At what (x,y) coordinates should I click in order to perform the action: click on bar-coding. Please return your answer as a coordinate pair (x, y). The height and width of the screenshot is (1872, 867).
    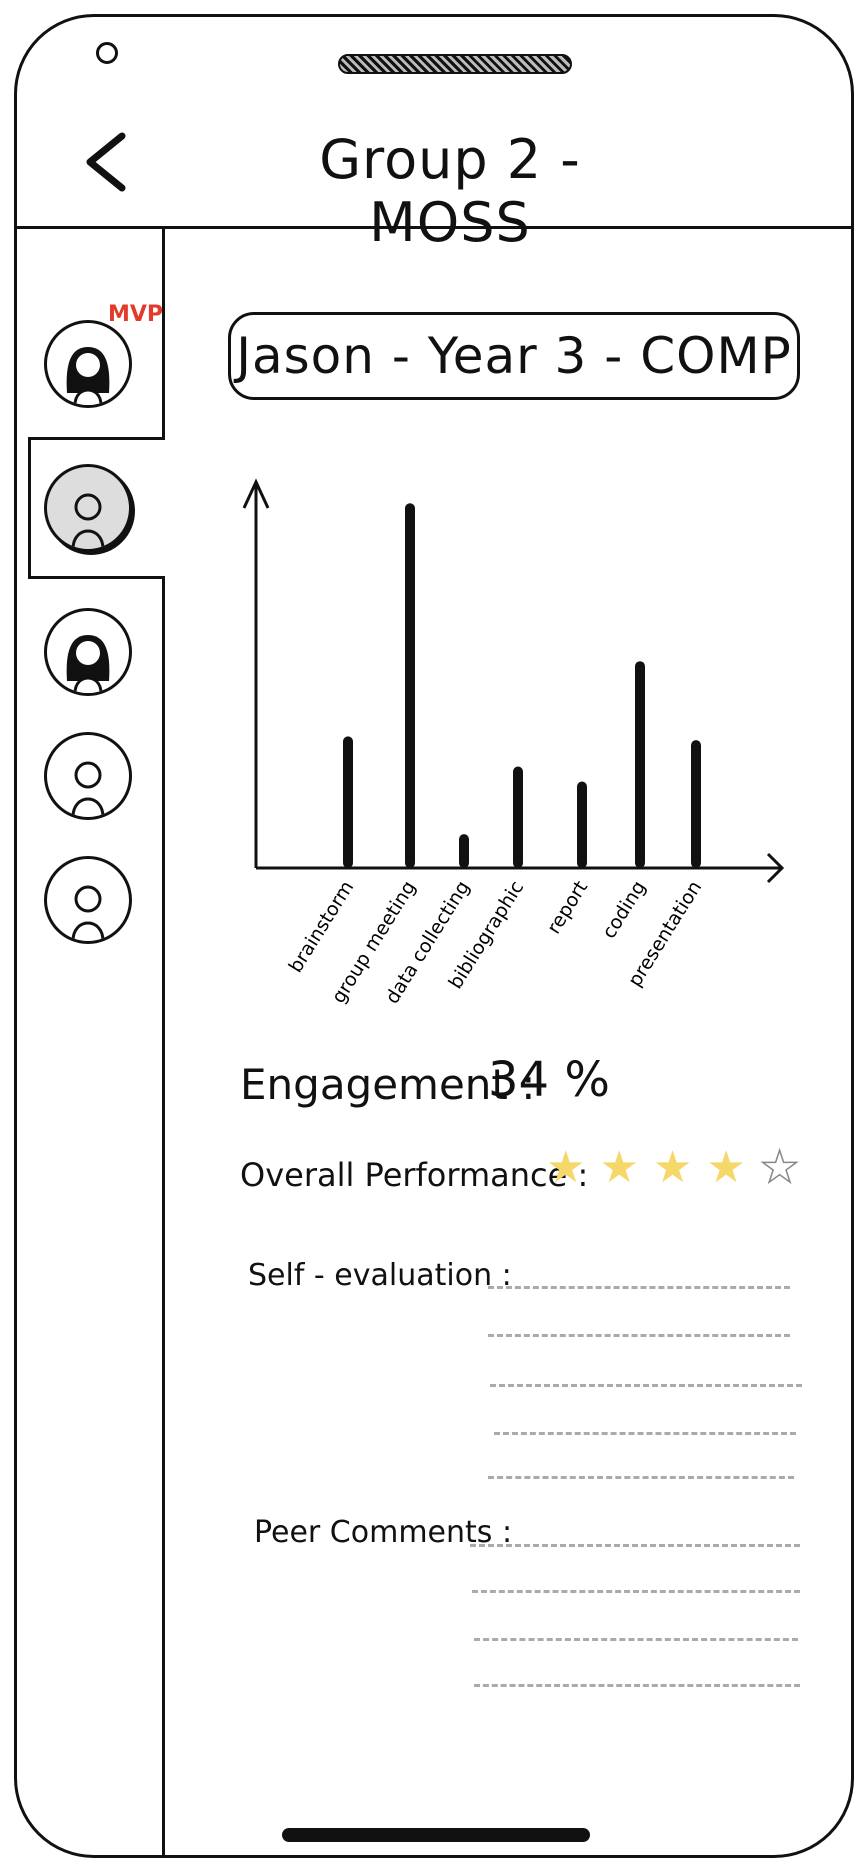
    Looking at the image, I should click on (640, 764).